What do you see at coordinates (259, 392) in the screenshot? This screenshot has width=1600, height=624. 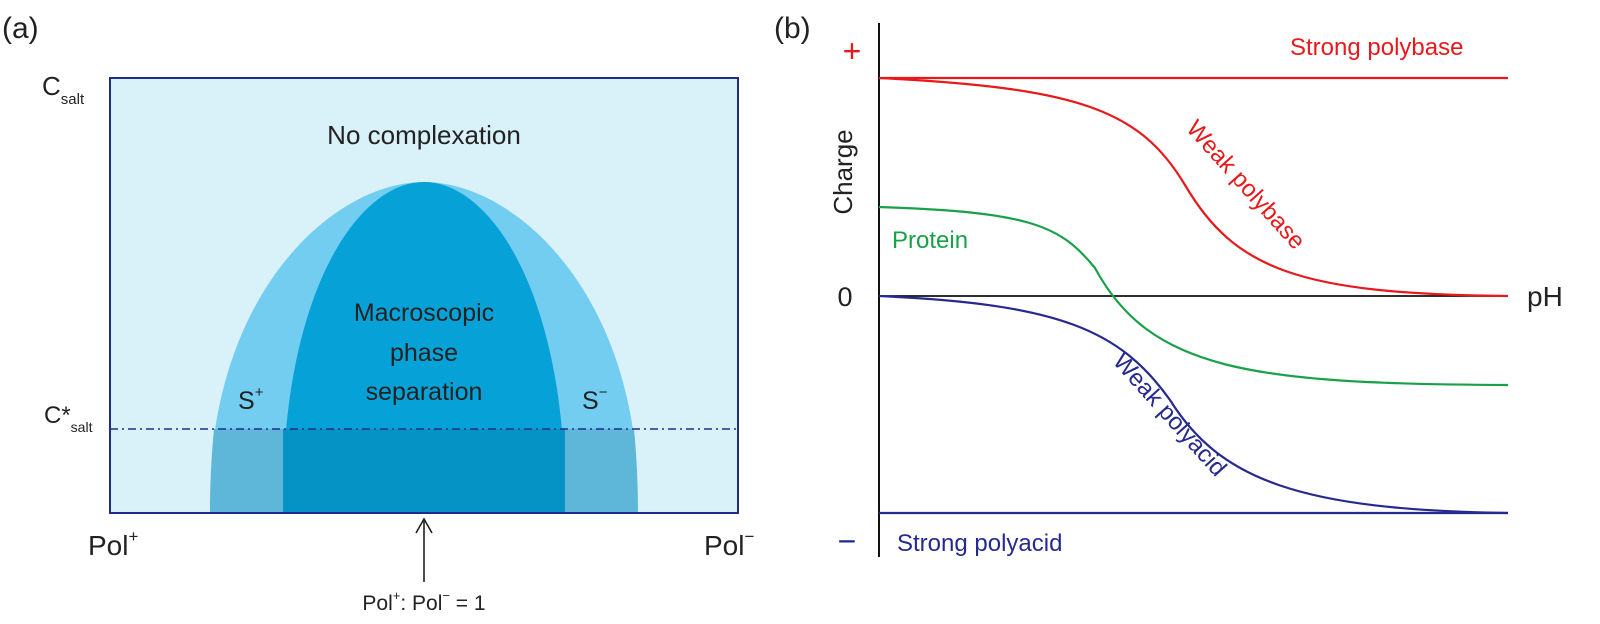 I see `s-plus-sup: +` at bounding box center [259, 392].